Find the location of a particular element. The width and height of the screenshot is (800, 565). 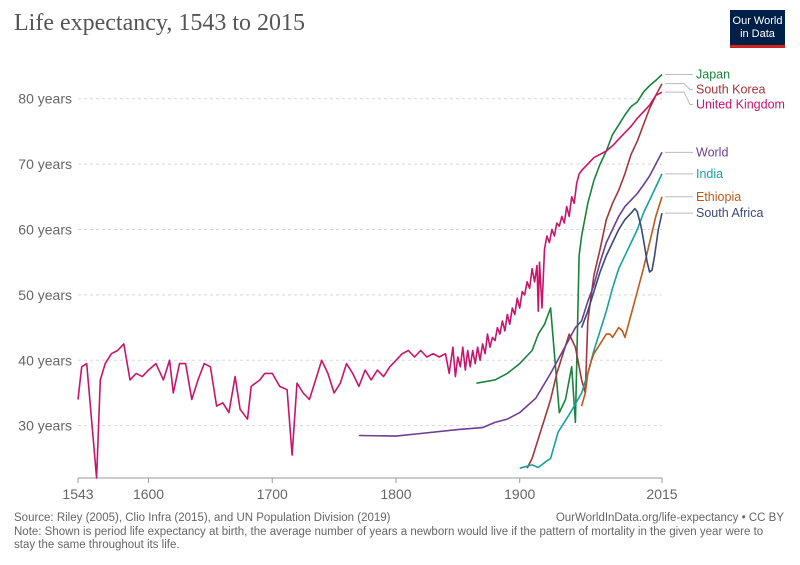

x-tick-label: 1900 is located at coordinates (519, 494).